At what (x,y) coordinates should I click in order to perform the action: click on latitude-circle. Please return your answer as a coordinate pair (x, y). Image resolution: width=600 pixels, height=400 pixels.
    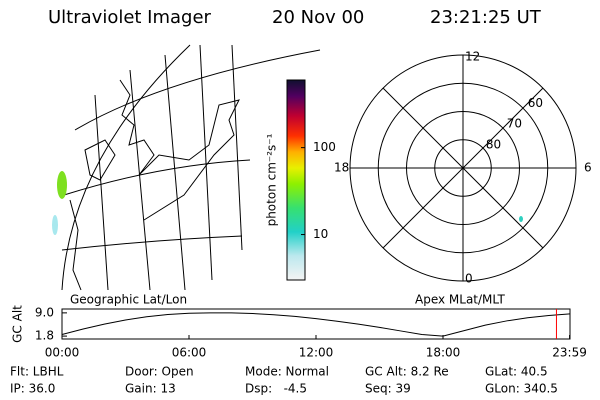
    Looking at the image, I should click on (463, 168).